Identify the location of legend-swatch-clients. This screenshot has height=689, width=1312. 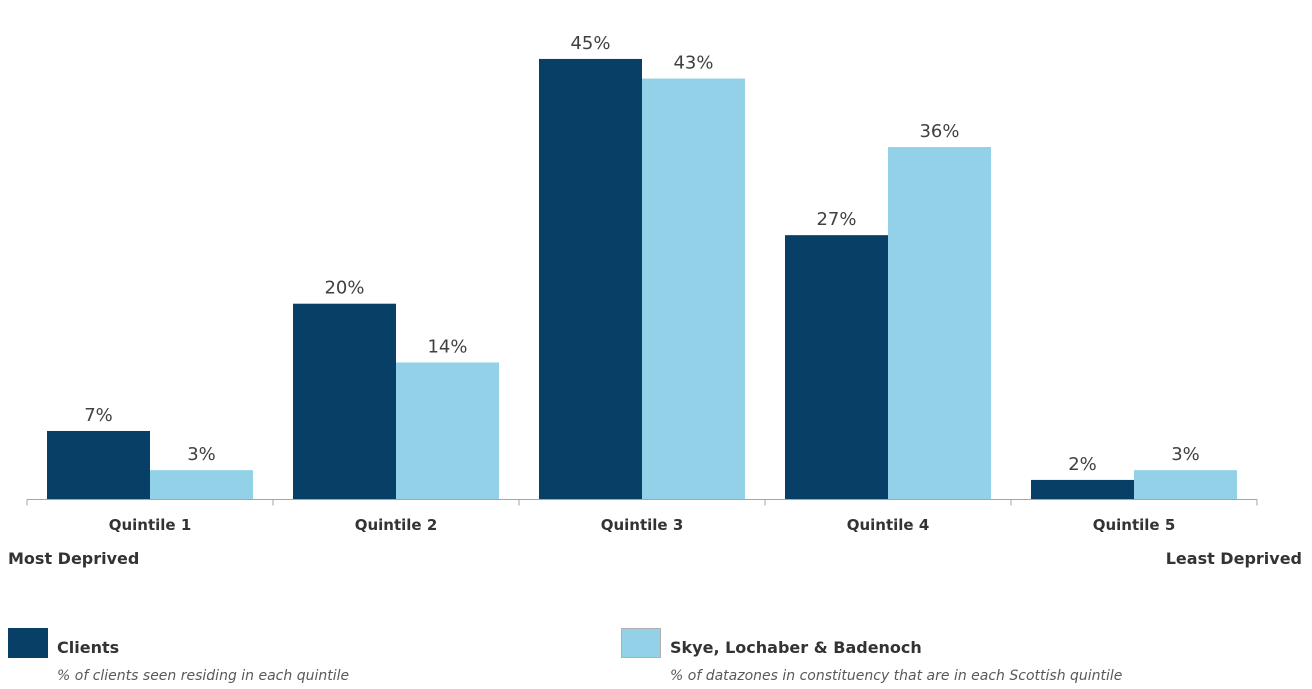
(28, 643).